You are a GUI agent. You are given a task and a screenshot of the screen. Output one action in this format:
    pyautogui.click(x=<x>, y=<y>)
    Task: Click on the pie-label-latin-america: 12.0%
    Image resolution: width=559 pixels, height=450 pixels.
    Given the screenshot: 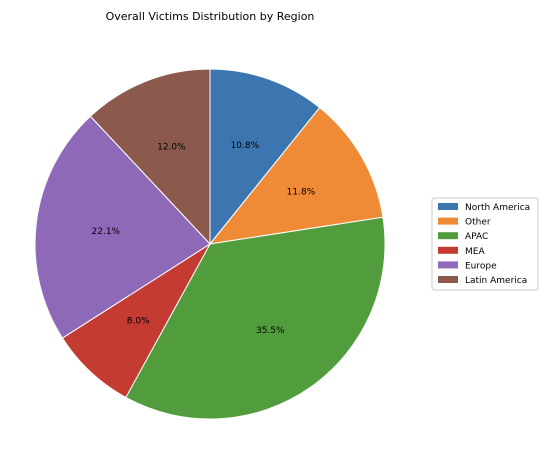 What is the action you would take?
    pyautogui.click(x=171, y=147)
    